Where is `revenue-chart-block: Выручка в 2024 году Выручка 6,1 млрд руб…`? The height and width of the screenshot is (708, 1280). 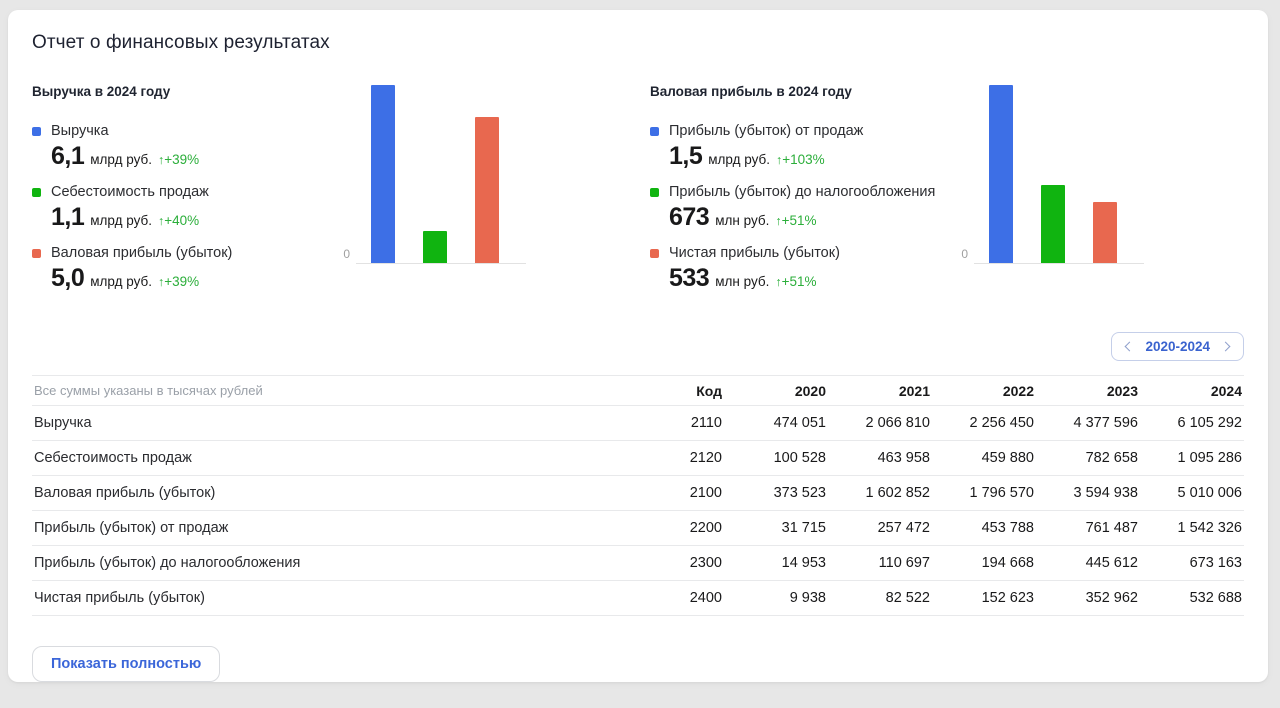
revenue-chart-block: Выручка в 2024 году Выручка 6,1 млрд руб… is located at coordinates (329, 195).